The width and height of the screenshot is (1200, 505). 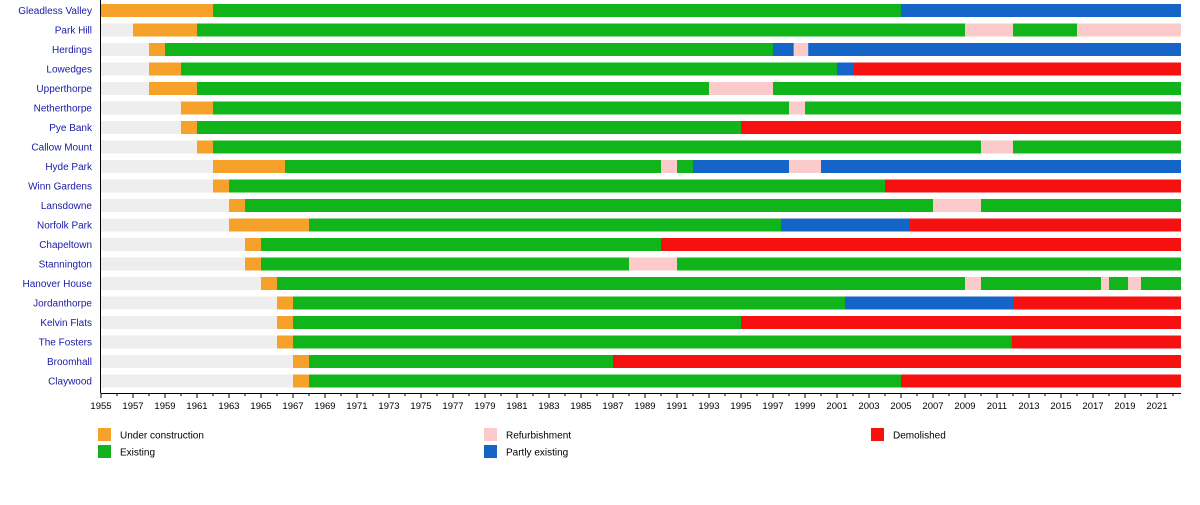 I want to click on row-label: Kelvin Flats, so click(x=66, y=323).